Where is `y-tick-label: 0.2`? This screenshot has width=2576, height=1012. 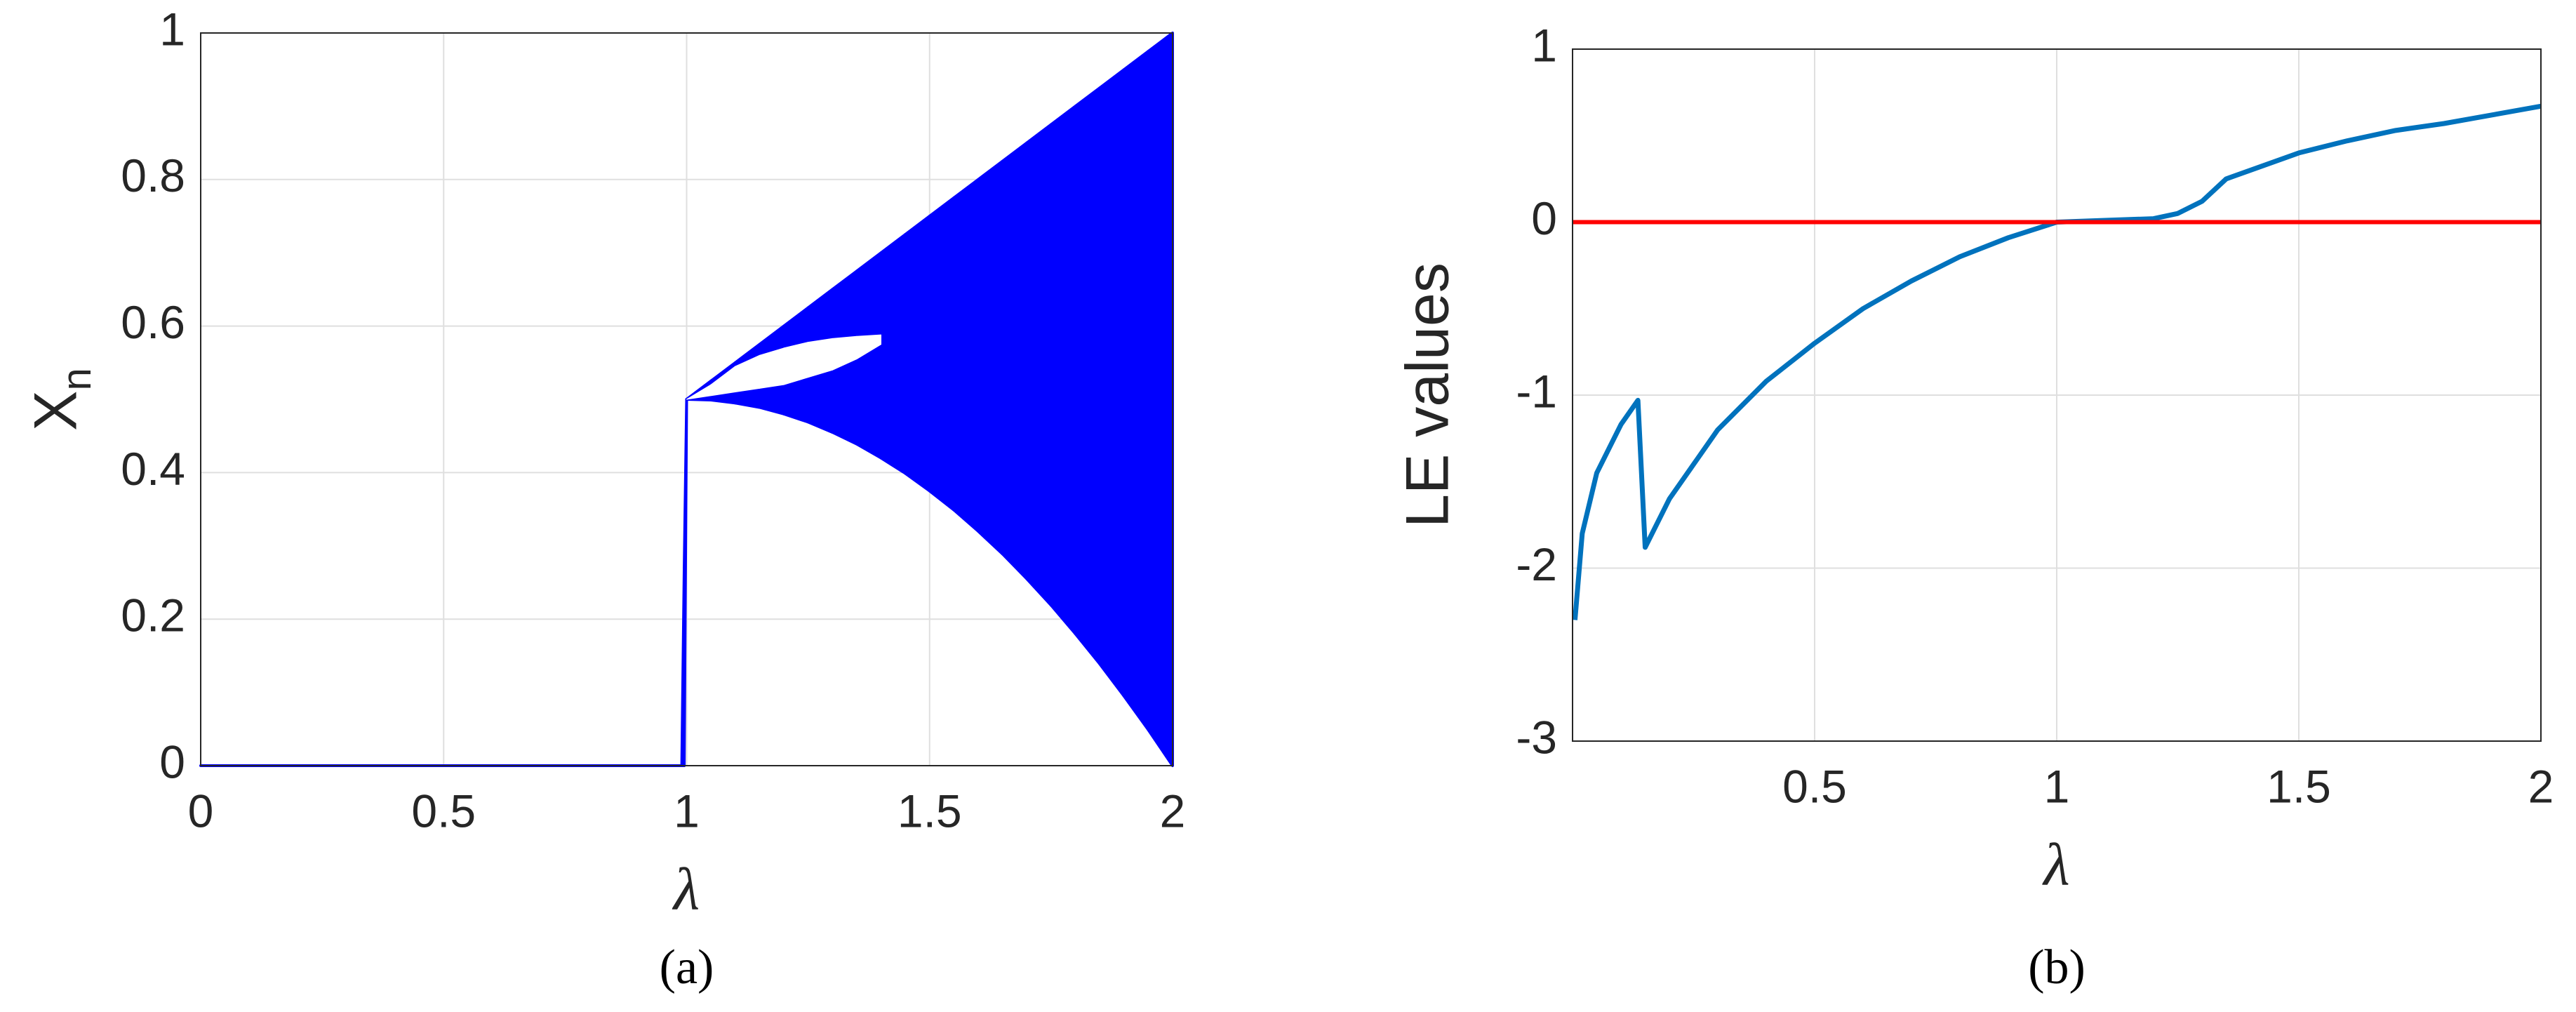 y-tick-label: 0.2 is located at coordinates (153, 615).